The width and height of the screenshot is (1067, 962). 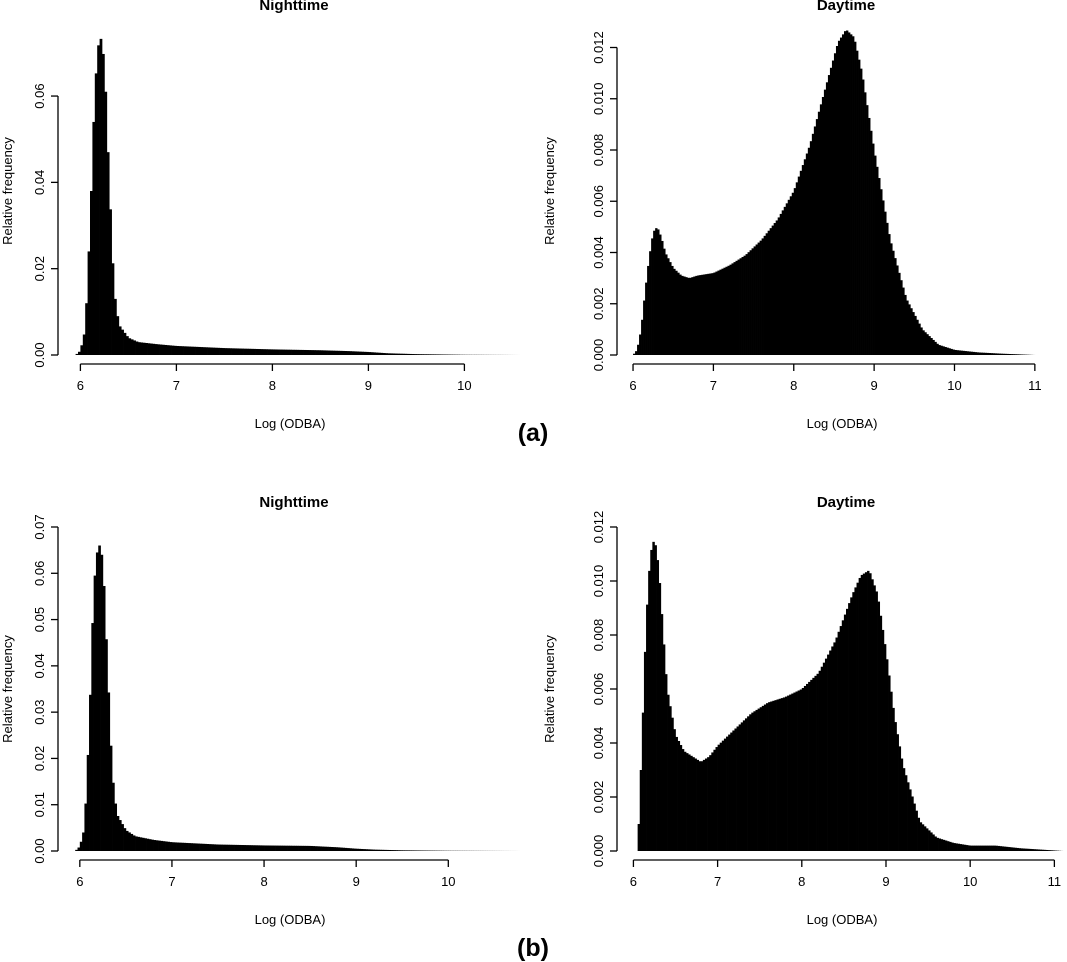 What do you see at coordinates (293, 502) in the screenshot?
I see `chart-title: Nighttime` at bounding box center [293, 502].